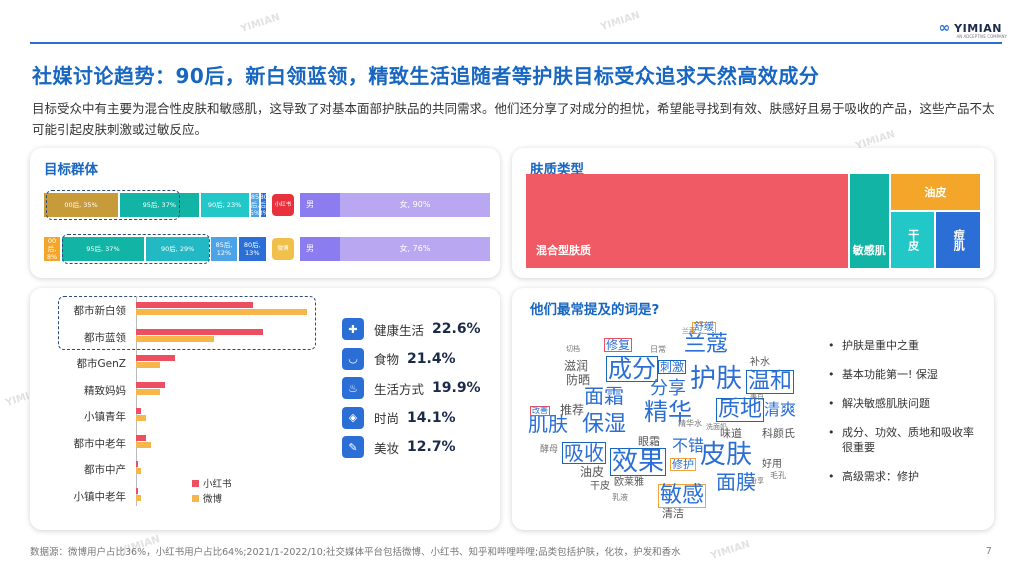 This screenshot has width=1024, height=576. What do you see at coordinates (869, 221) in the screenshot?
I see `treemap-cell: 敏感肌` at bounding box center [869, 221].